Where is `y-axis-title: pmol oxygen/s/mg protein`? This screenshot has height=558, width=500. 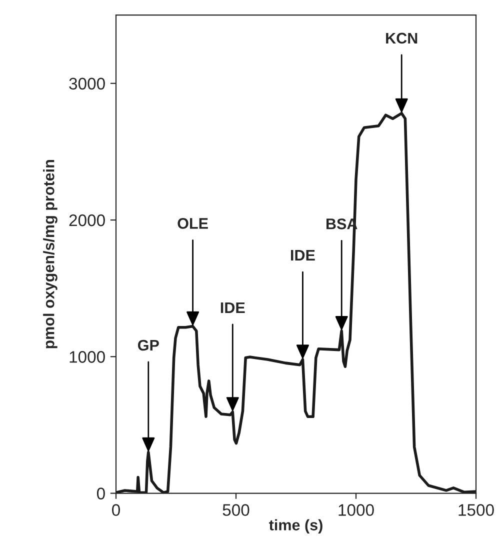
y-axis-title: pmol oxygen/s/mg protein is located at coordinates (50, 254).